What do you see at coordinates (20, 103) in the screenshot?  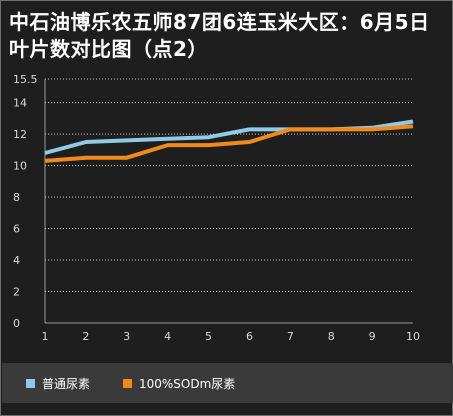 I see `y-tick-label: 14` at bounding box center [20, 103].